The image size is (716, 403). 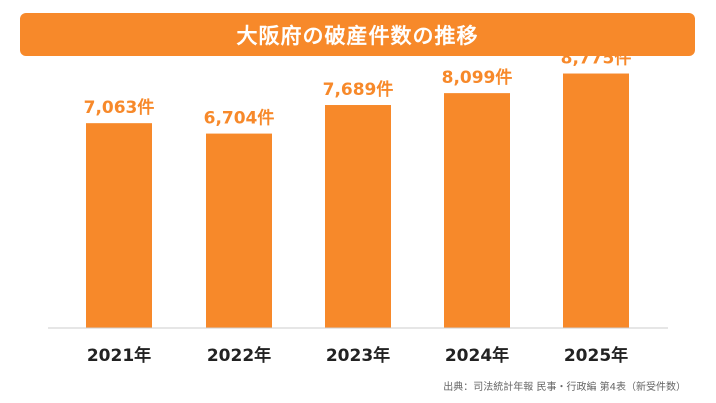 What do you see at coordinates (596, 58) in the screenshot?
I see `value-label-2025年: 8,775件` at bounding box center [596, 58].